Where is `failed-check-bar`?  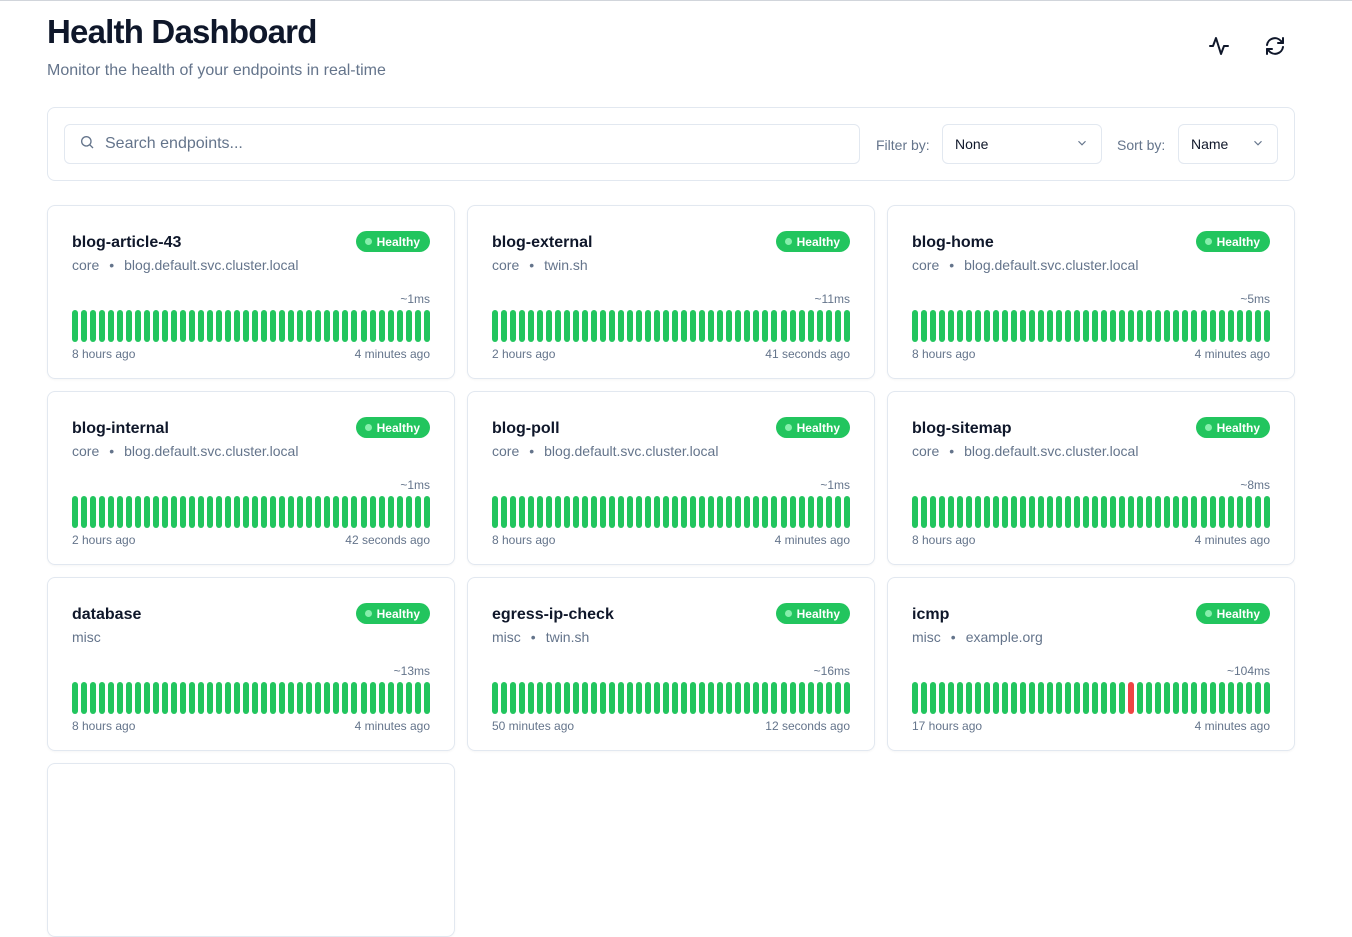
failed-check-bar is located at coordinates (1131, 698).